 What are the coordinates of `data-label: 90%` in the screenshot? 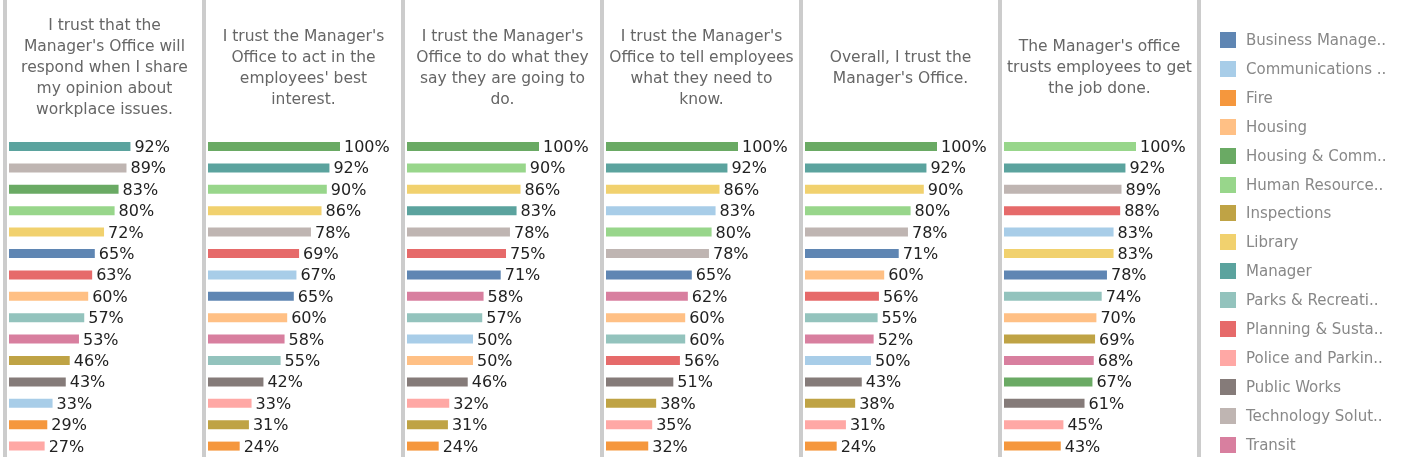 It's located at (945, 189).